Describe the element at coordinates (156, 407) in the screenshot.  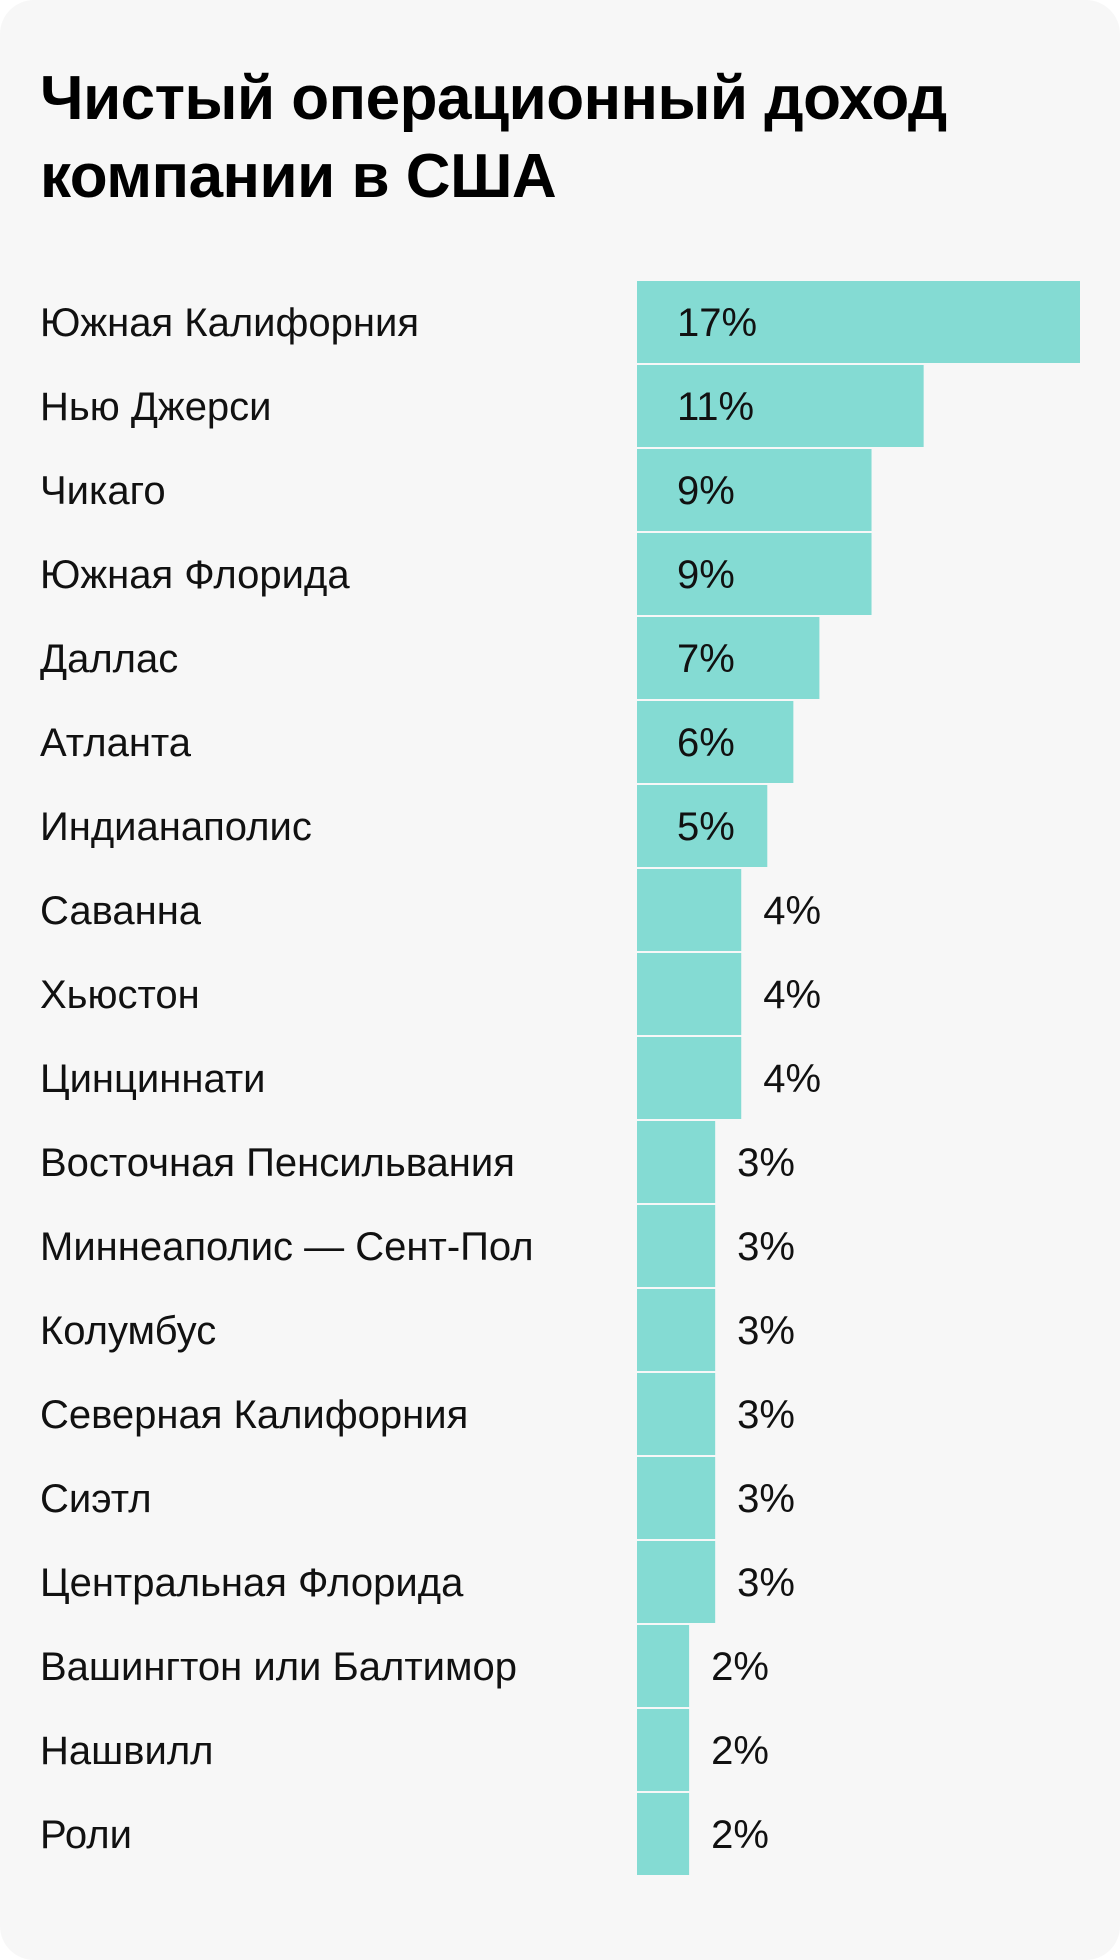
I see `category-label: Нью Джерси` at that location.